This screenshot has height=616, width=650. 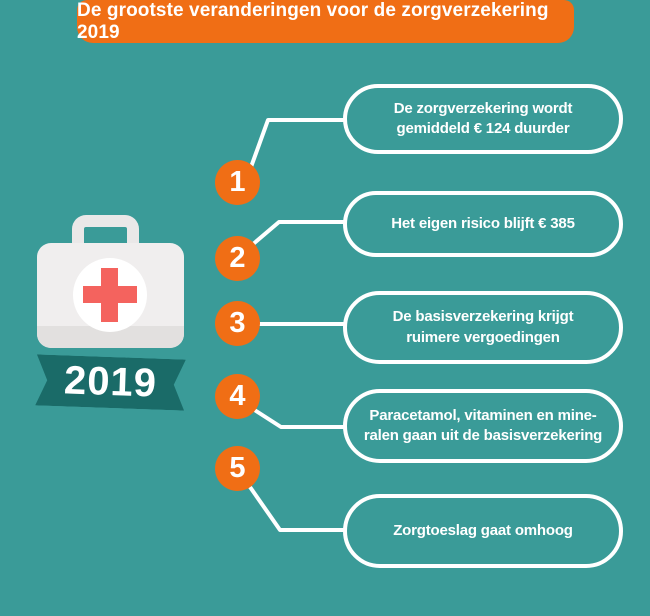 I want to click on bubble-item-5: Zorgtoeslag gaat omhoog, so click(x=483, y=531).